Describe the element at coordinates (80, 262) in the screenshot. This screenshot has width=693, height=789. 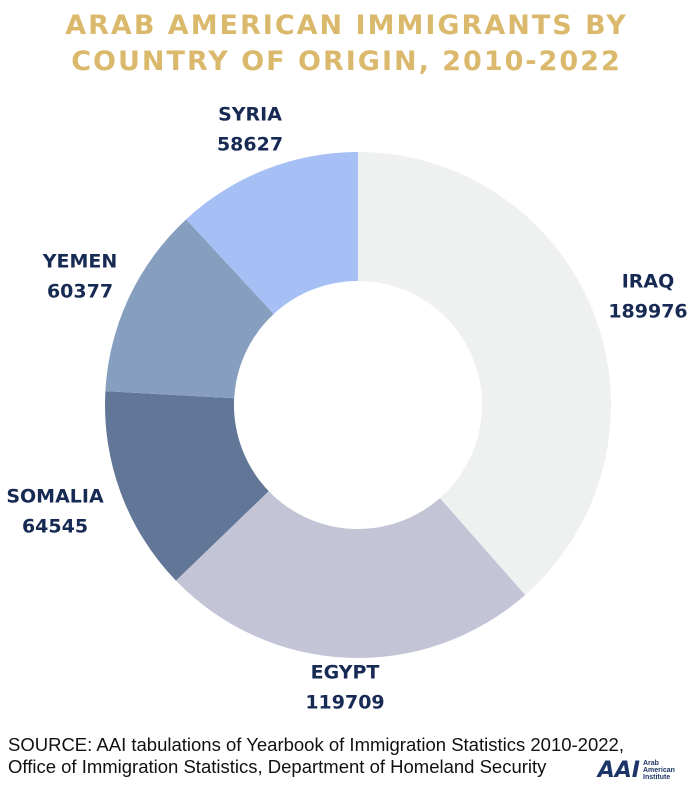
I see `slice-label: YEMEN` at that location.